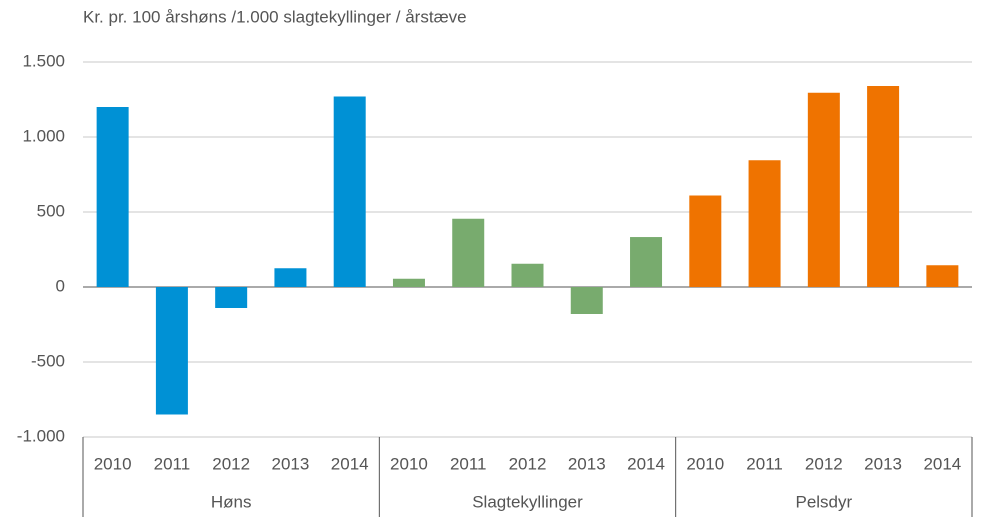 The width and height of the screenshot is (981, 519). What do you see at coordinates (527, 501) in the screenshot?
I see `group-label: Slagtekyllinger` at bounding box center [527, 501].